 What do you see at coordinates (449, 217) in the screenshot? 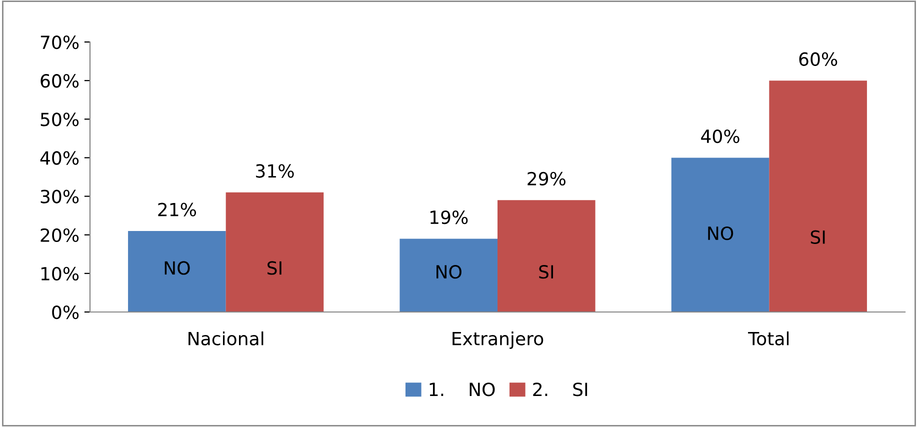
I see `data-label: 19%` at bounding box center [449, 217].